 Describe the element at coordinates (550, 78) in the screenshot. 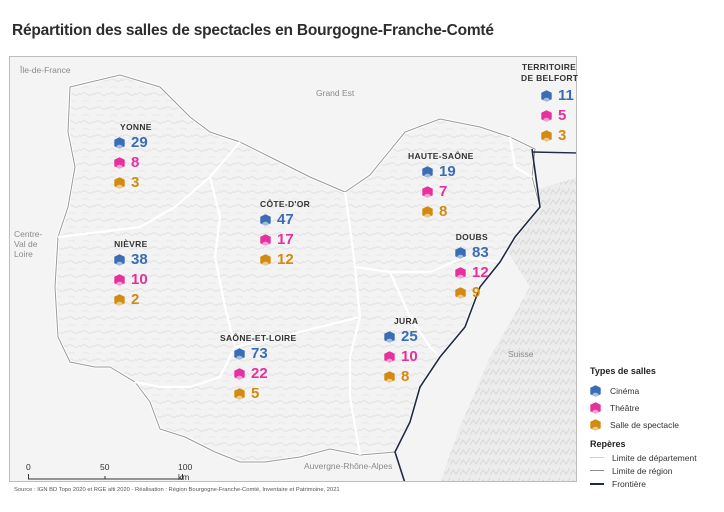

I see `dept-name-line2: DE BELFORT` at that location.